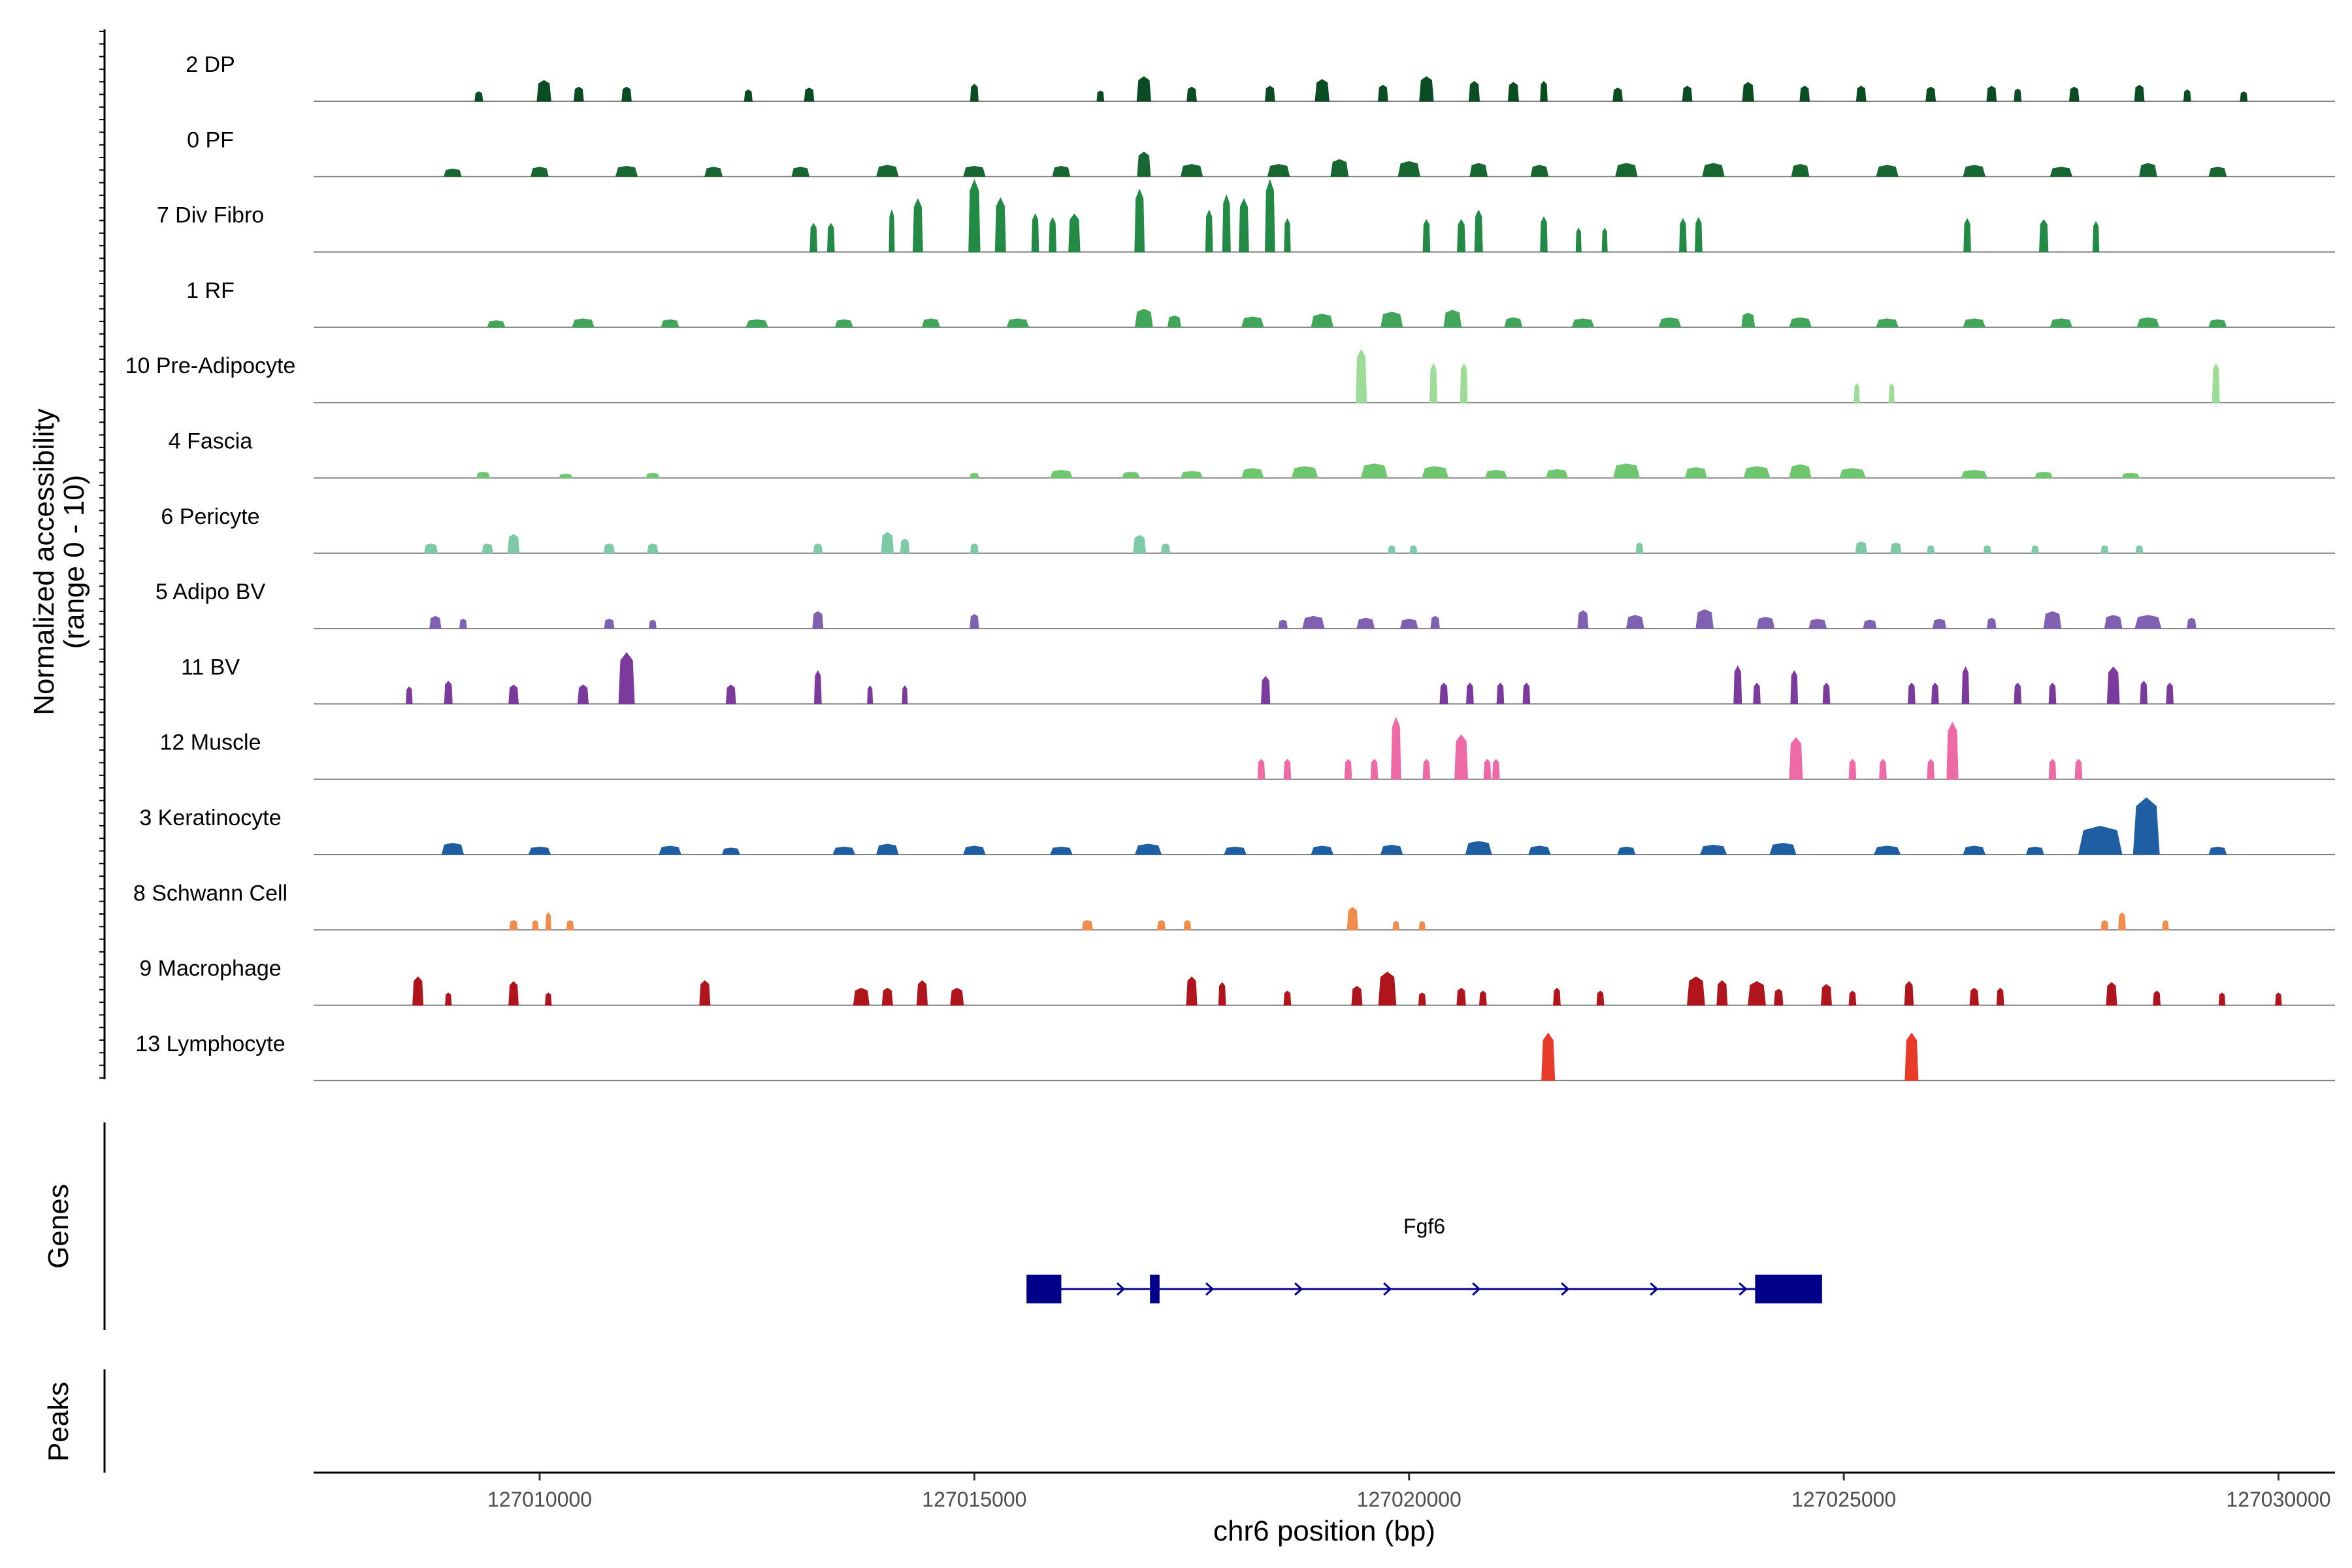 This screenshot has height=1568, width=2352. I want to click on track-1-rf: 1 RF, so click(1260, 303).